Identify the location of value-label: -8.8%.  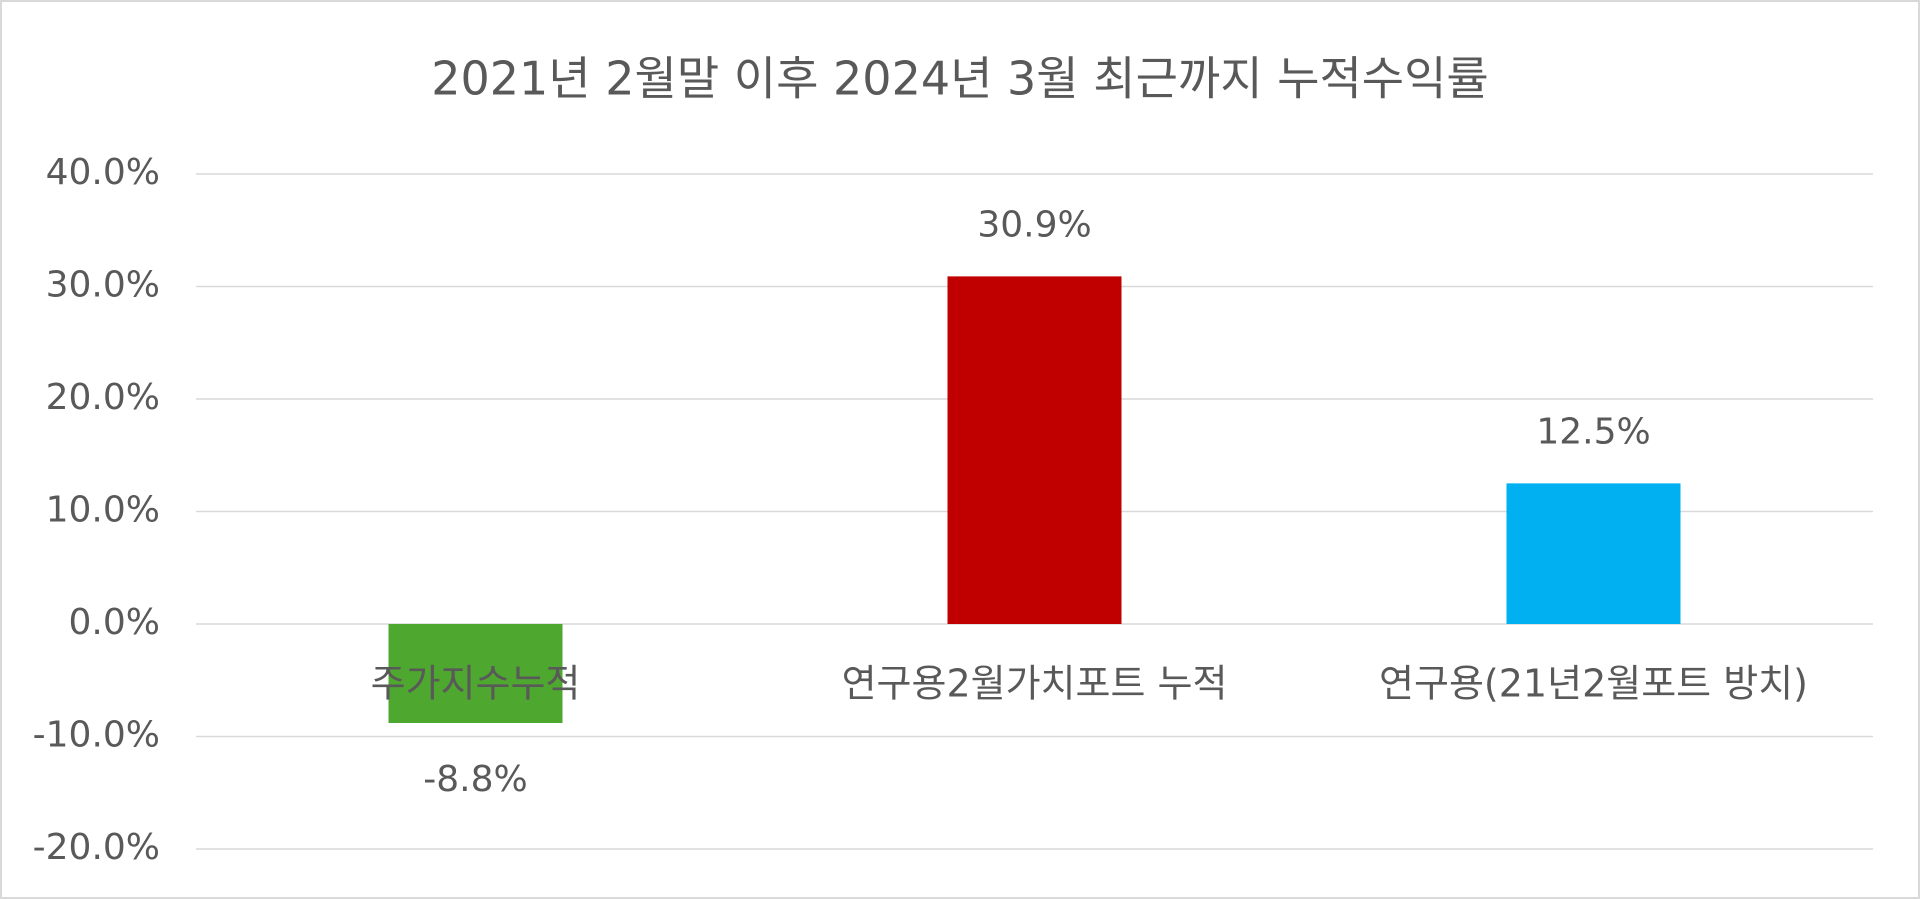
(475, 779).